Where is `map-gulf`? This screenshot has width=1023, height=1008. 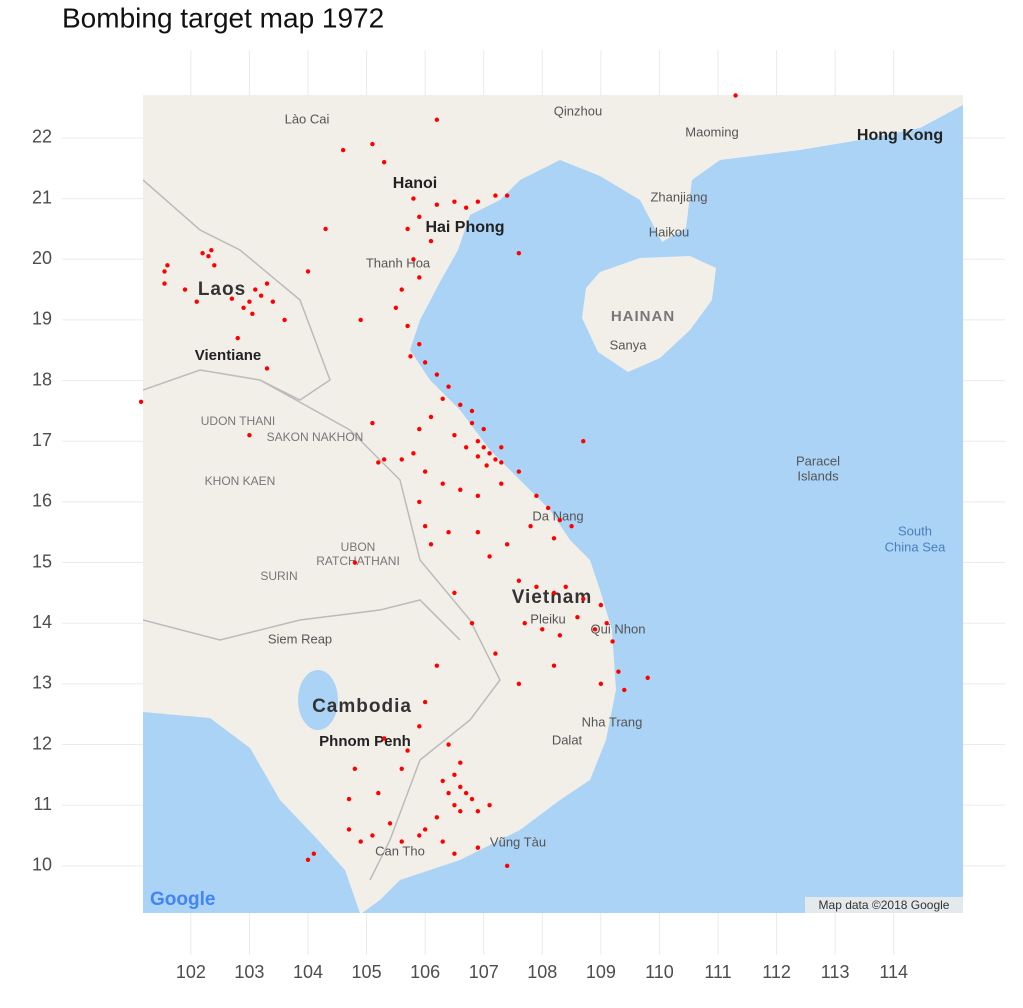 map-gulf is located at coordinates (251, 812).